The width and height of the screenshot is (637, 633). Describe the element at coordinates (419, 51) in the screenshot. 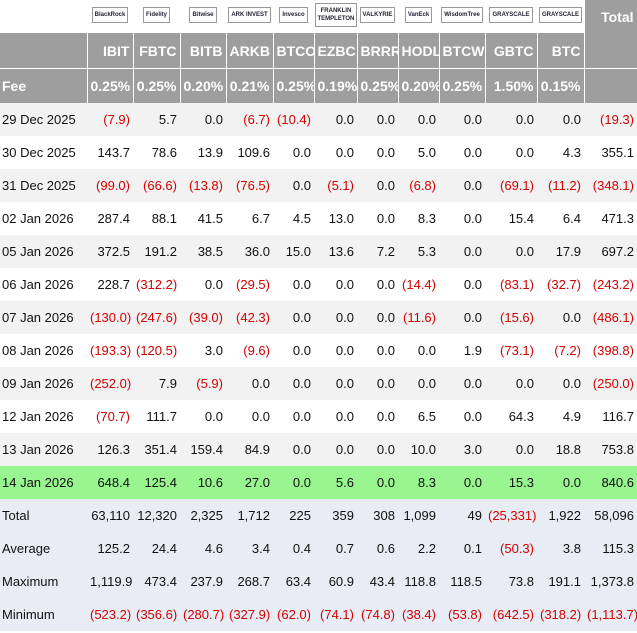

I see `ticker: HODL` at that location.